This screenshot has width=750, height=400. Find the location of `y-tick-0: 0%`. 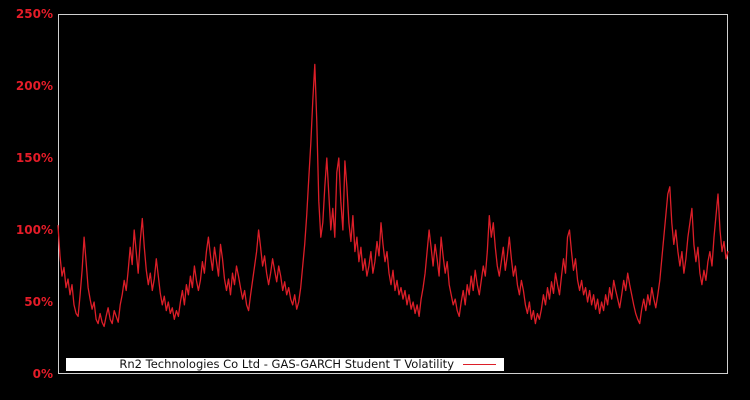

y-tick-0: 0% is located at coordinates (42, 374).